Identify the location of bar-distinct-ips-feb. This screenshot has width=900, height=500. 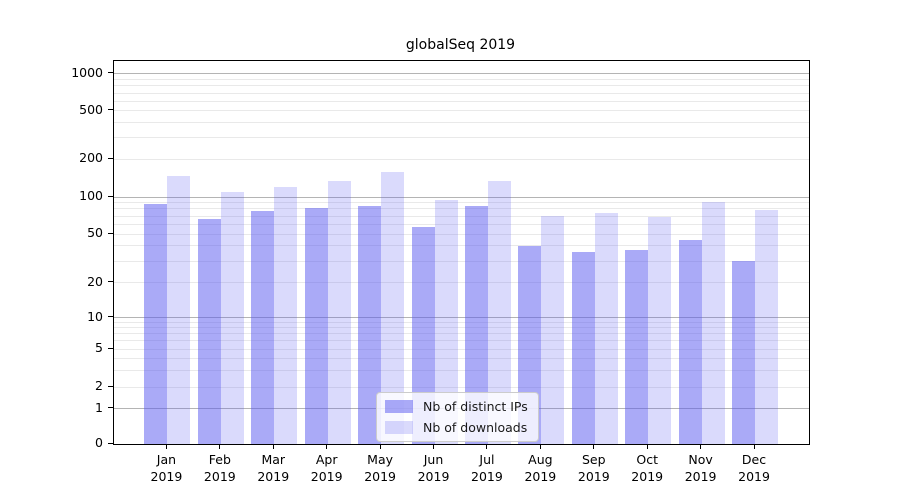
(209, 331).